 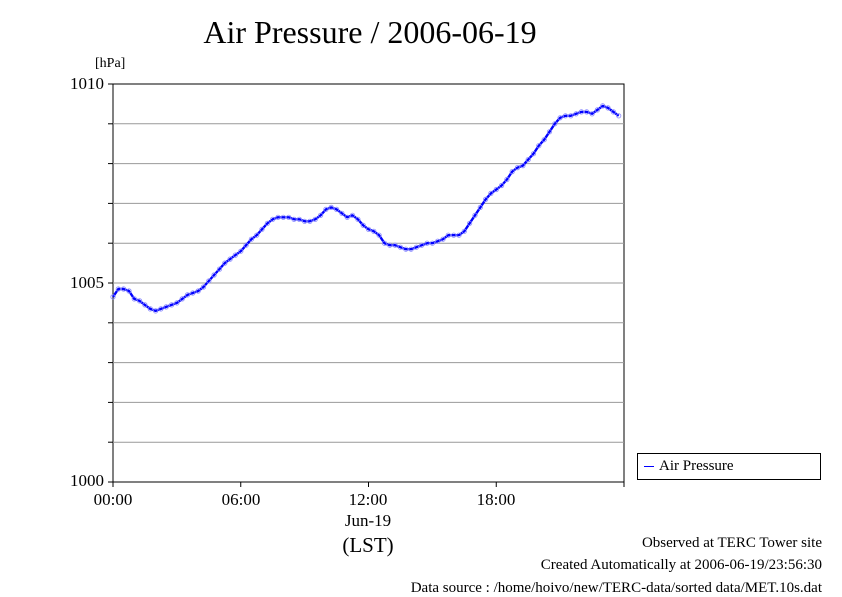 I want to click on x-date-label: Jun-19, so click(x=368, y=520).